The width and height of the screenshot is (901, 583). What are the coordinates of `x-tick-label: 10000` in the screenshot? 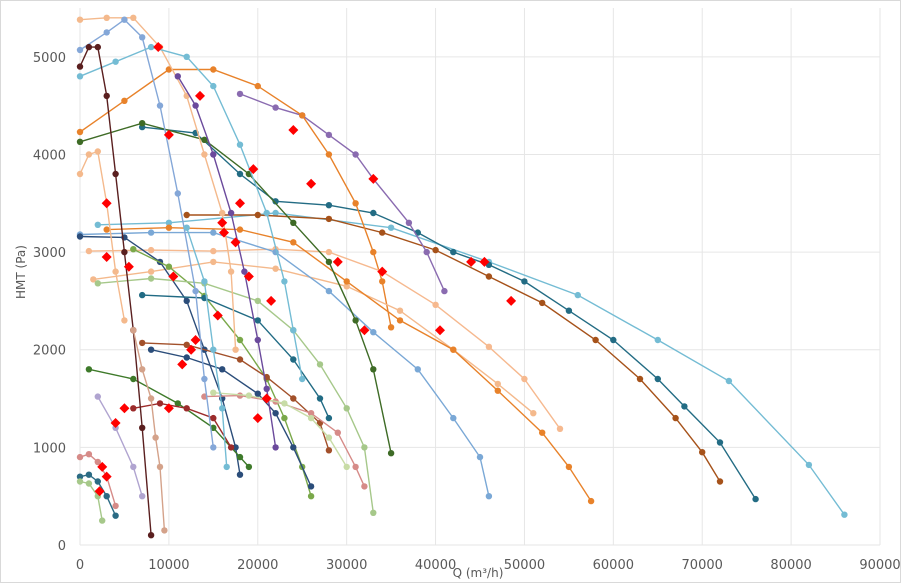 It's located at (168, 565).